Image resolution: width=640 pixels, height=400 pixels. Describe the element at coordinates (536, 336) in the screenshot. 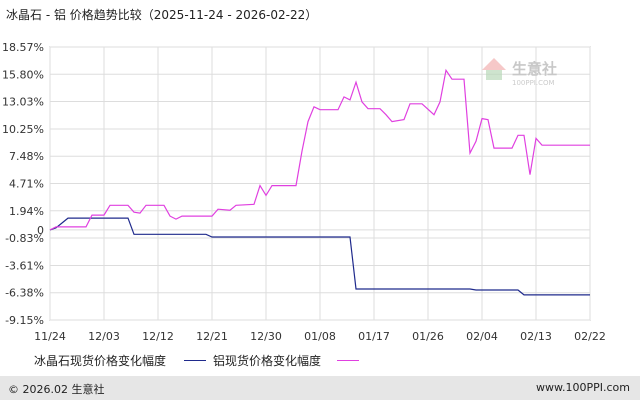

I see `x-tick-label: 02/13` at that location.